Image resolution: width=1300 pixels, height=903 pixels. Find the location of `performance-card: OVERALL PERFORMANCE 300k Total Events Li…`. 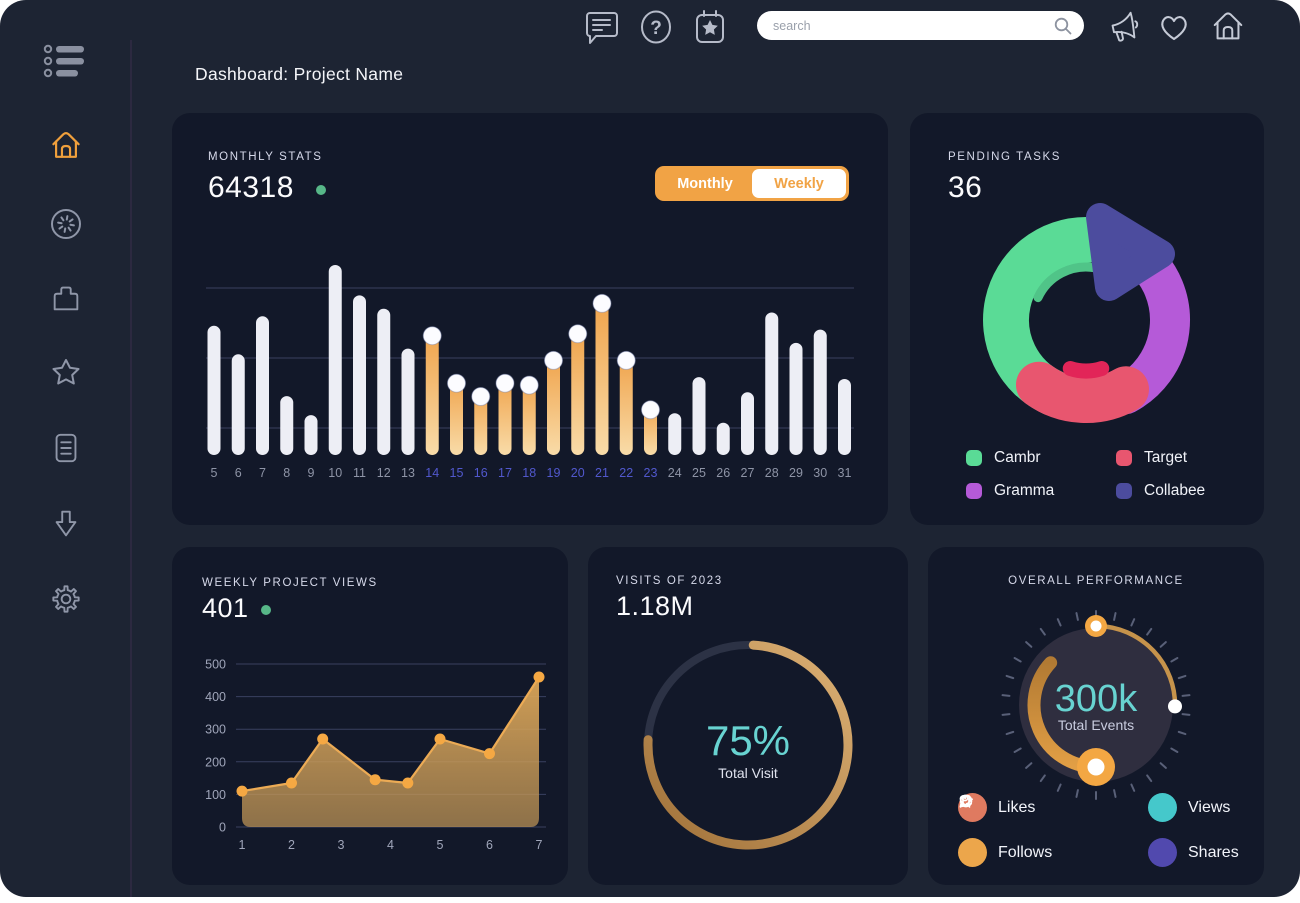

performance-card: OVERALL PERFORMANCE 300k Total Events Li… is located at coordinates (1096, 716).